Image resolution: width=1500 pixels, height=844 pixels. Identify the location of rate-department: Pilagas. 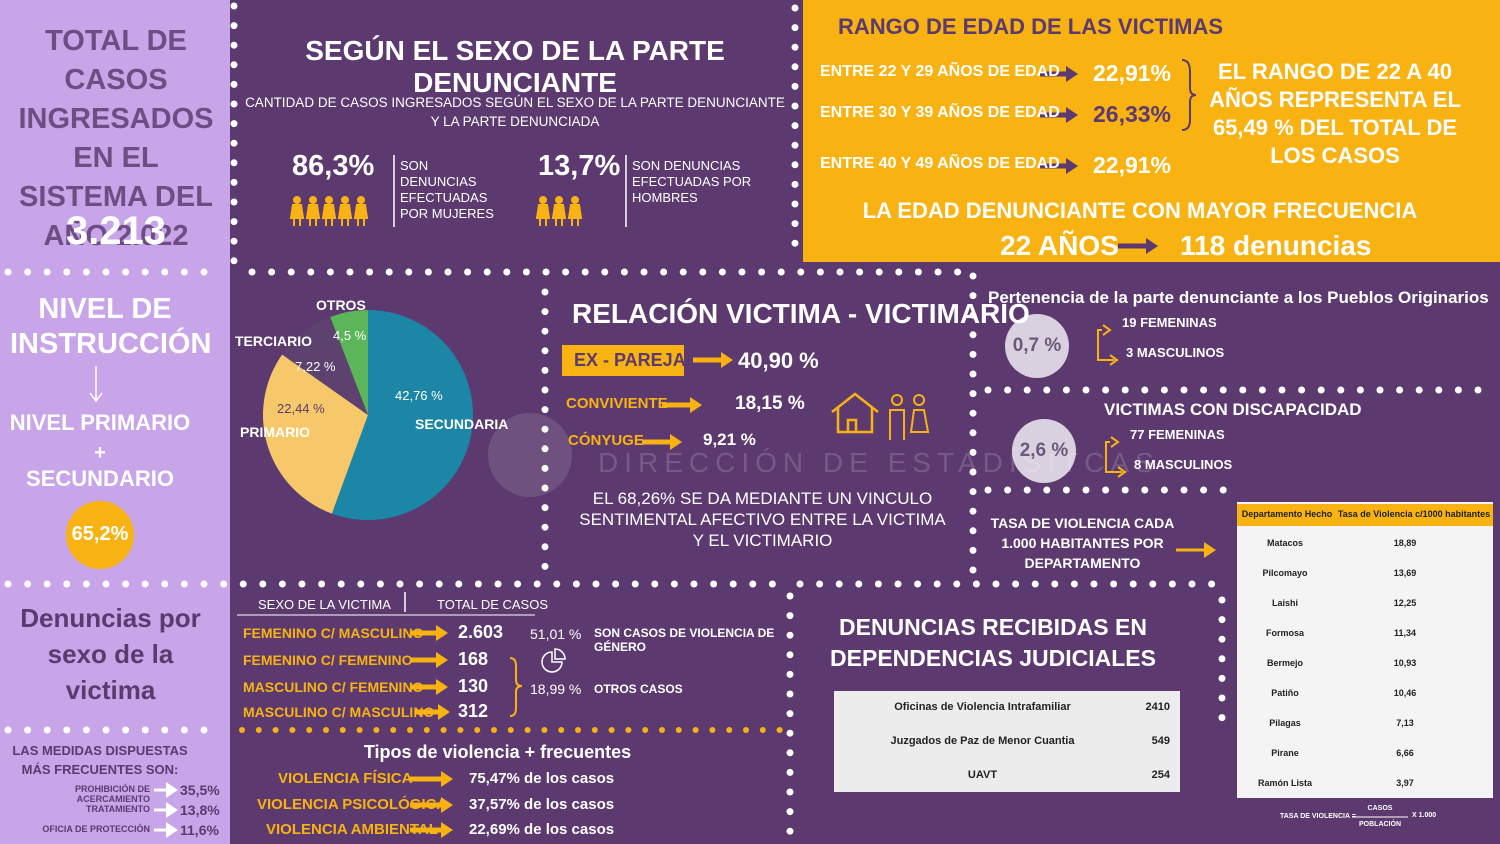
(1285, 723).